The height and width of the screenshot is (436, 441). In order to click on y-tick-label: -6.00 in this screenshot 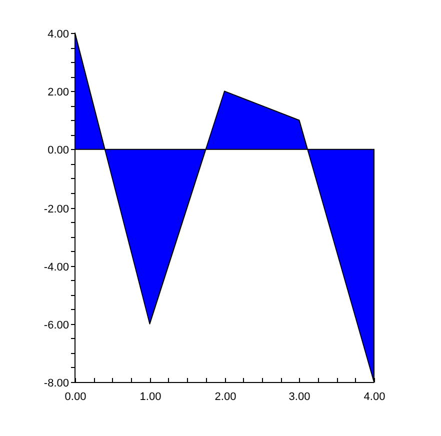, I will do `click(56, 325)`.